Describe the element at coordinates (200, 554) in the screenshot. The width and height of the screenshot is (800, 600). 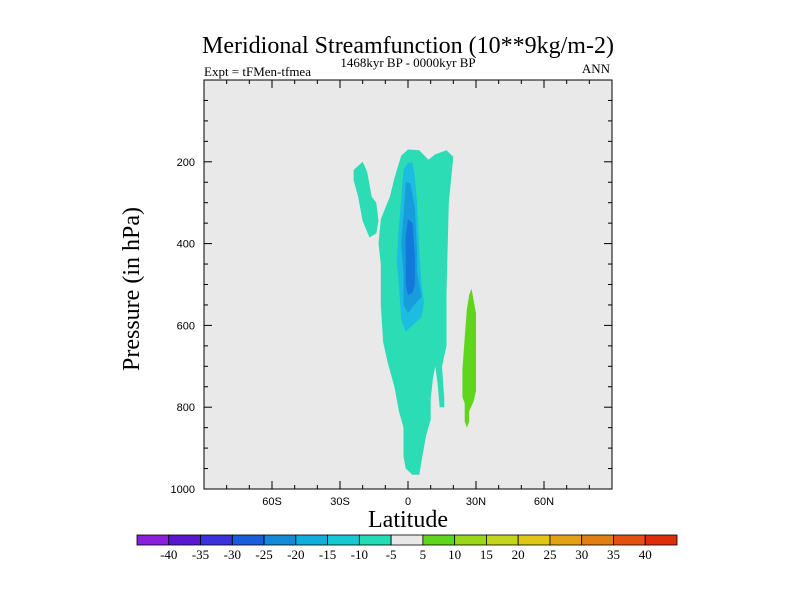
I see `colorbar-label: -35` at that location.